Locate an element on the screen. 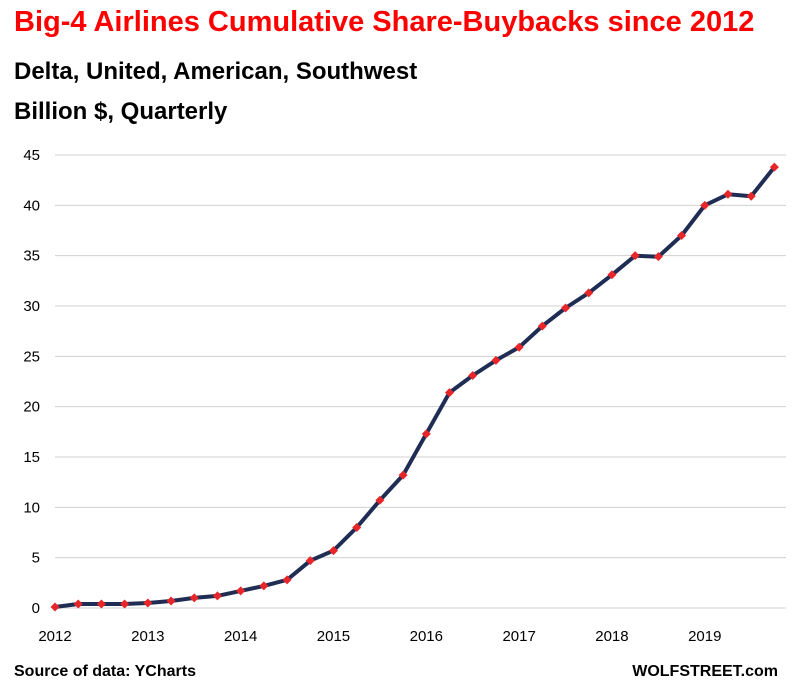  y-tick-label: 5 is located at coordinates (36, 558).